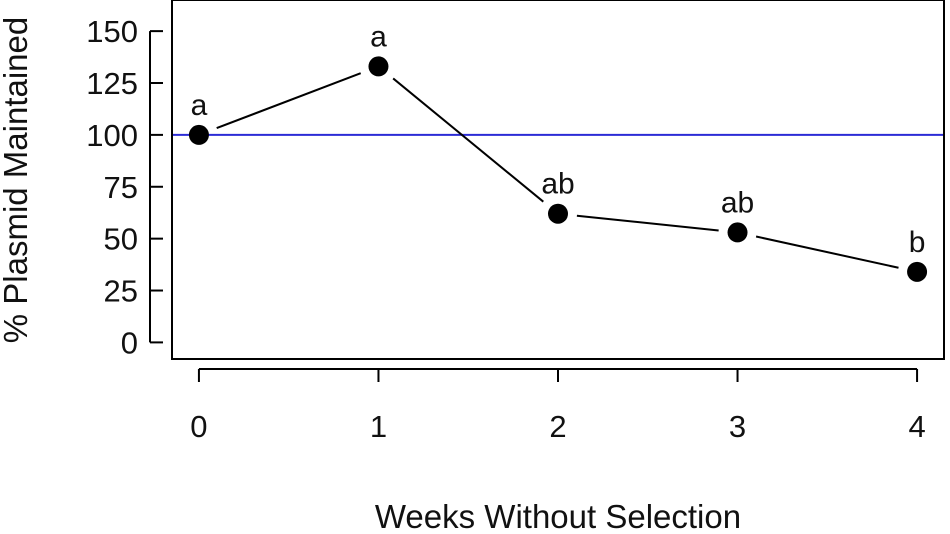  Describe the element at coordinates (737, 426) in the screenshot. I see `x-tick-label: 3` at that location.